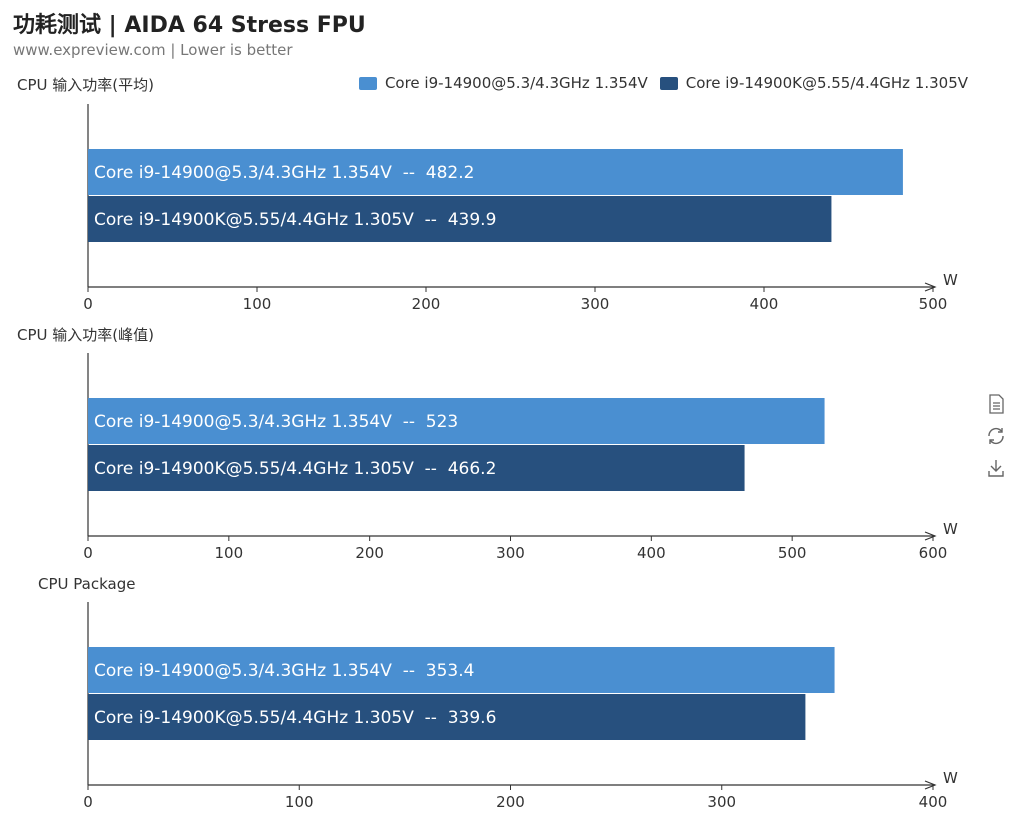 The image size is (1024, 826). I want to click on chart-2-tick-label: 300, so click(510, 553).